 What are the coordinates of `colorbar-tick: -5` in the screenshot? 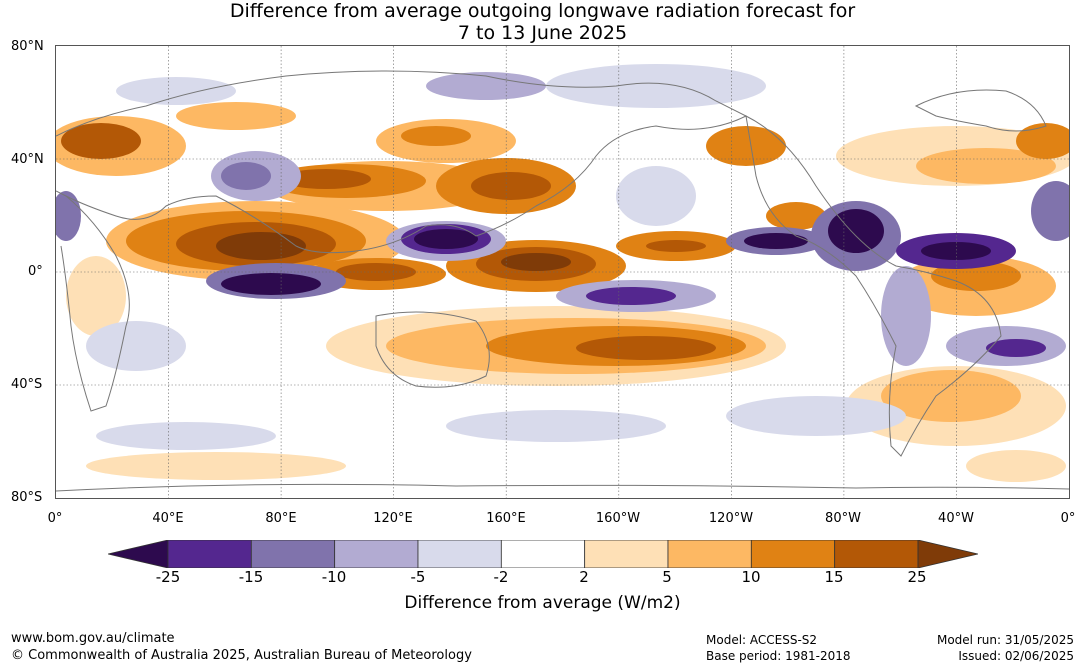 It's located at (418, 577).